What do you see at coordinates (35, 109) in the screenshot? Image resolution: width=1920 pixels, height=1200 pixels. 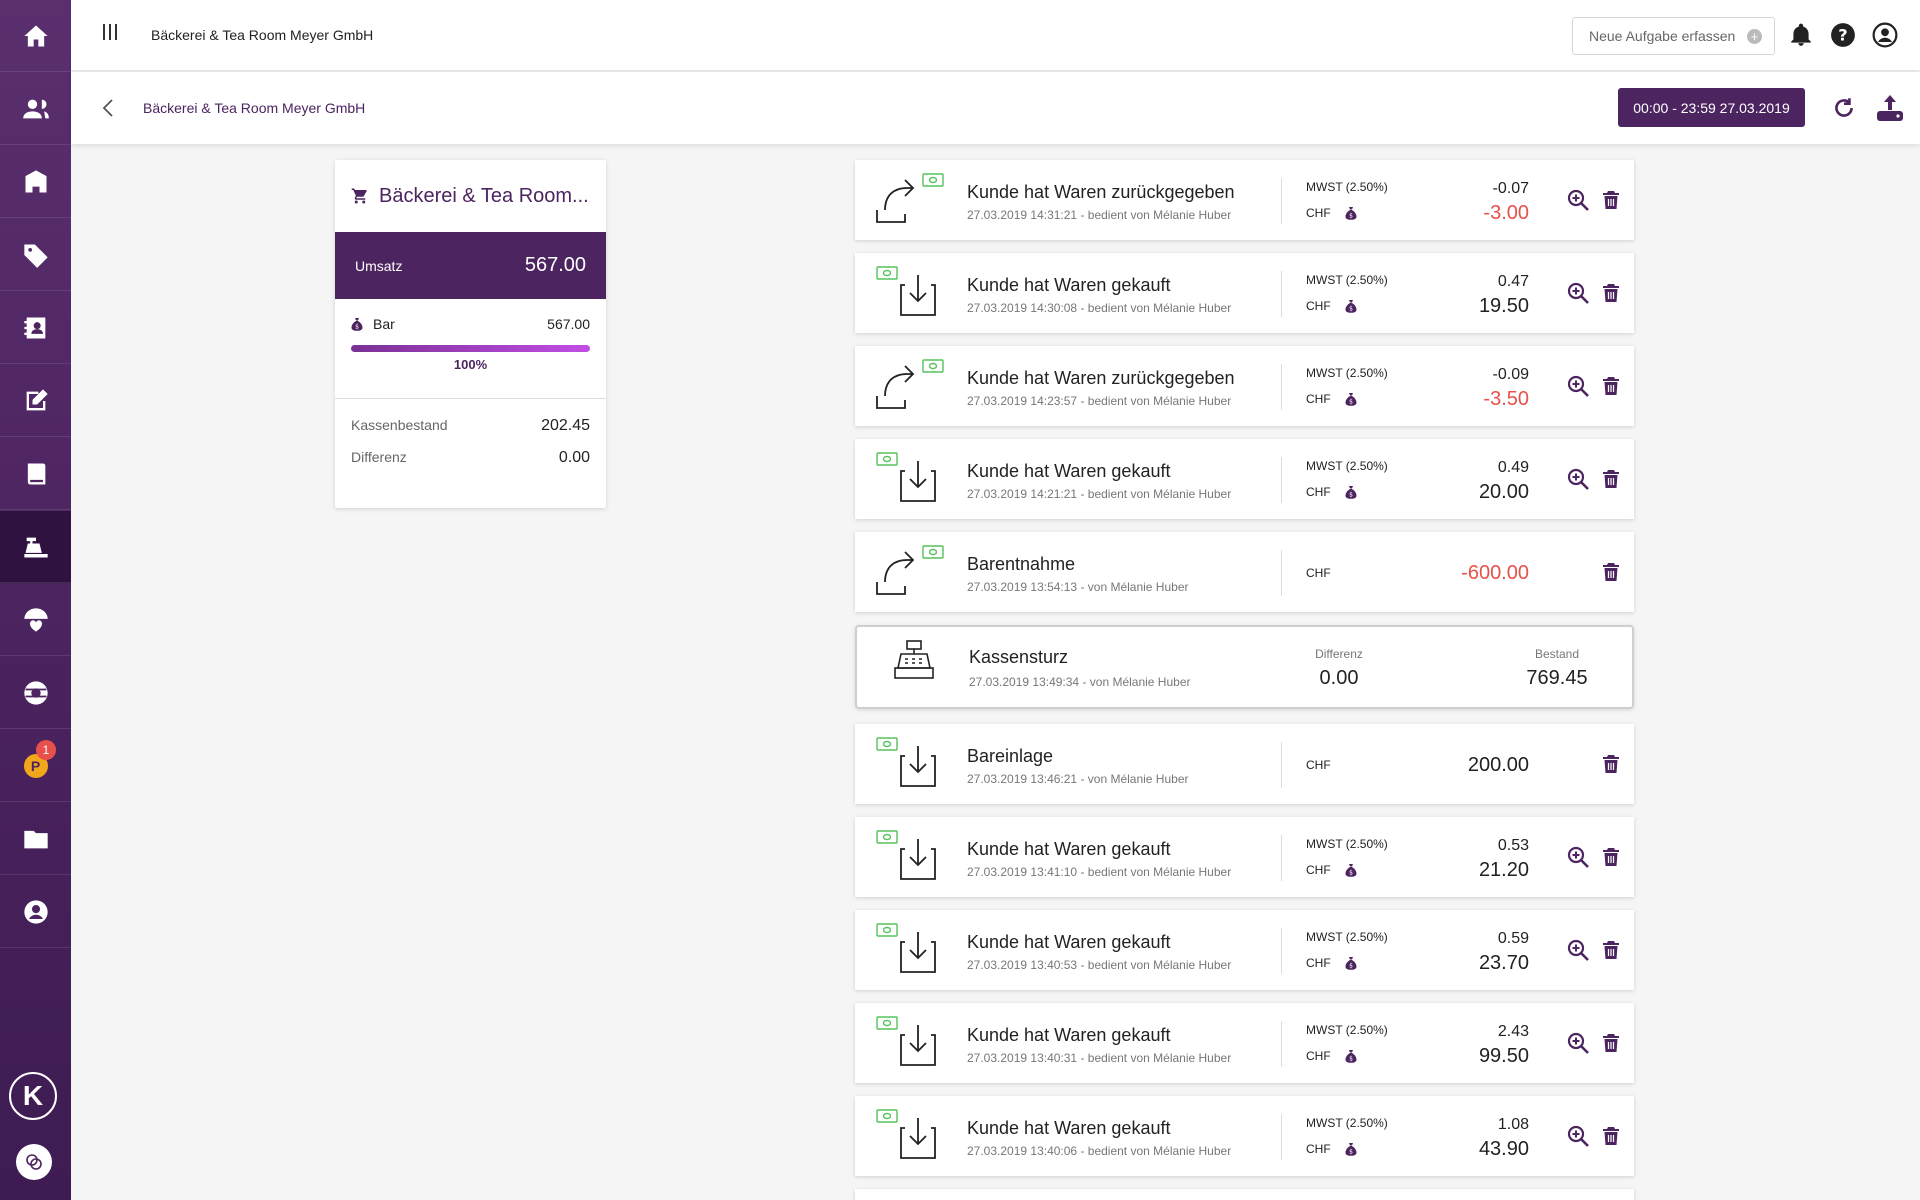 I see `sidebar-item-users` at bounding box center [35, 109].